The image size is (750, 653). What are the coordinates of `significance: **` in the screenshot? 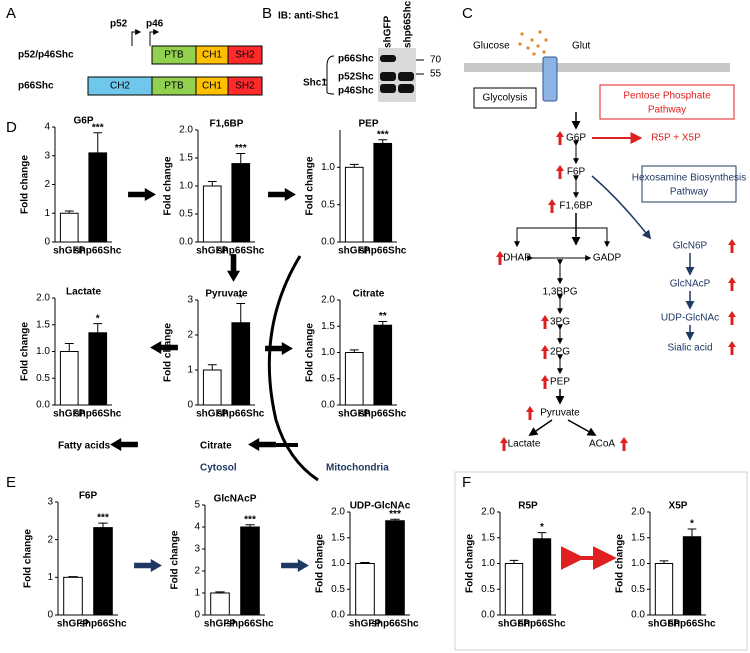 It's located at (383, 316).